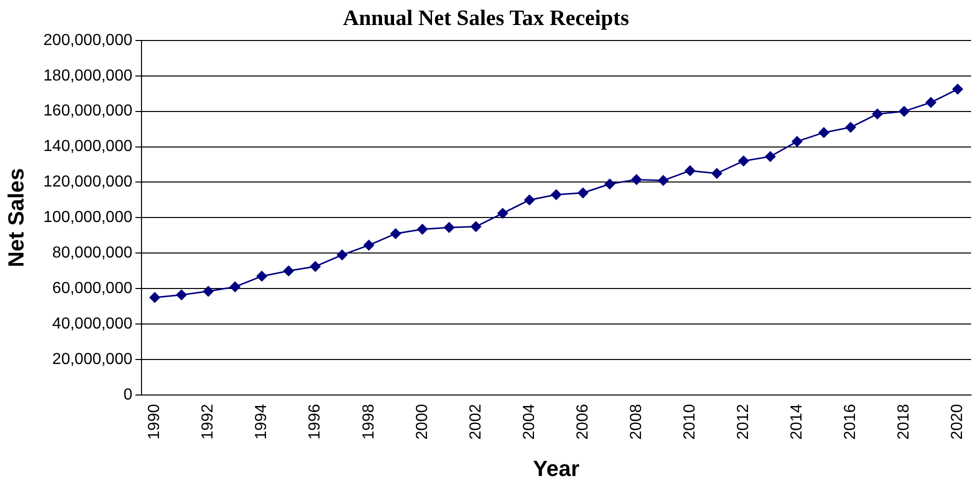  Describe the element at coordinates (743, 422) in the screenshot. I see `x-tick-label: 2012` at that location.